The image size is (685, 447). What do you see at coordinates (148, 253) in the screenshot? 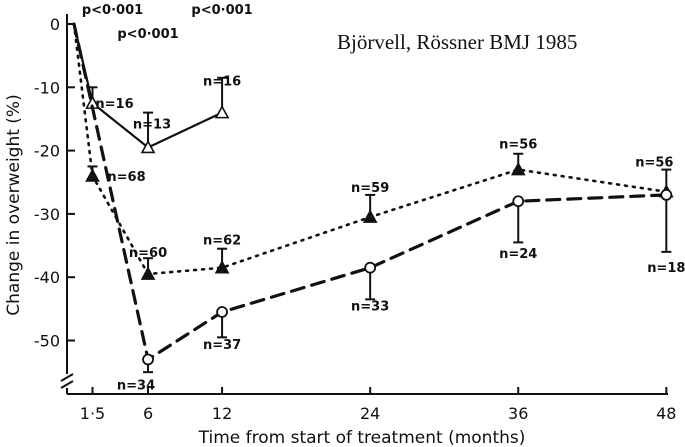
I see `data-point-label: n=60` at bounding box center [148, 253].